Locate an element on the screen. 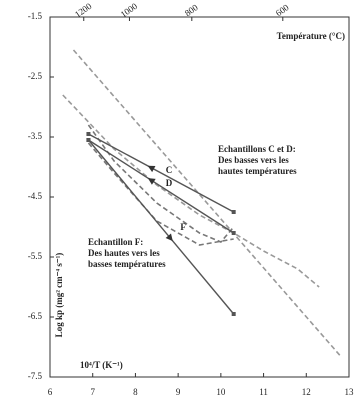 The width and height of the screenshot is (355, 403). y-axis-label: Log kp (mg² cm⁻⁴ s⁻¹) is located at coordinates (59, 295).